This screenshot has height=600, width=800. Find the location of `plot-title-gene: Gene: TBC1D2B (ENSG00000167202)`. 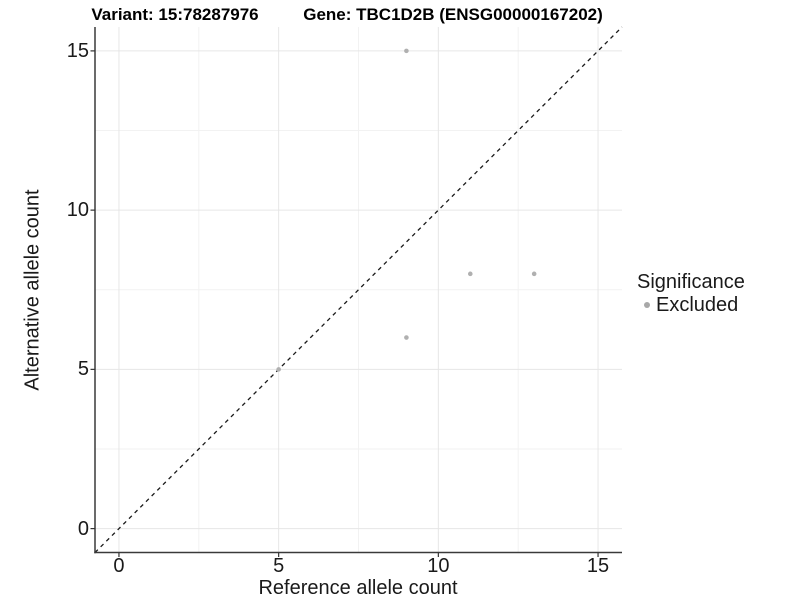

plot-title-gene: Gene: TBC1D2B (ENSG00000167202) is located at coordinates (453, 14).